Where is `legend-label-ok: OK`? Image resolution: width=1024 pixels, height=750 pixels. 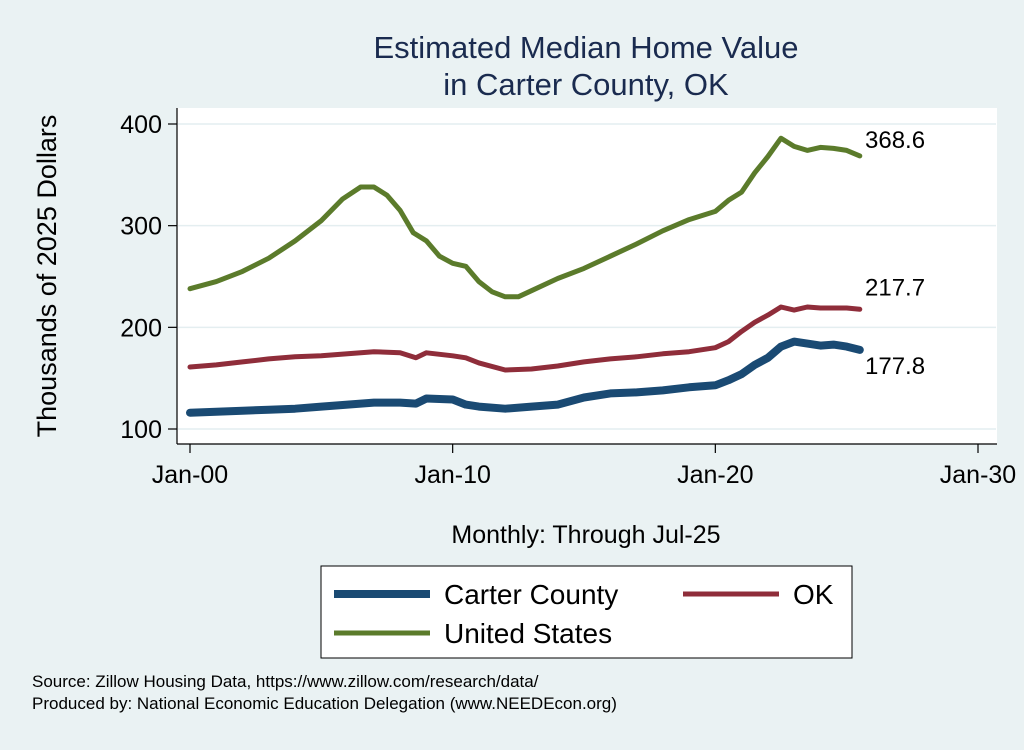
legend-label-ok: OK is located at coordinates (813, 594).